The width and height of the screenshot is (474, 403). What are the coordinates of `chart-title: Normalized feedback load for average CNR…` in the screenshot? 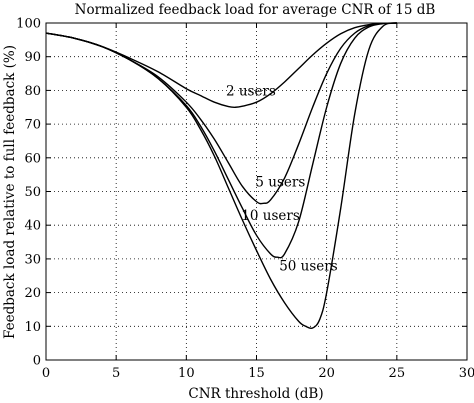 It's located at (255, 10).